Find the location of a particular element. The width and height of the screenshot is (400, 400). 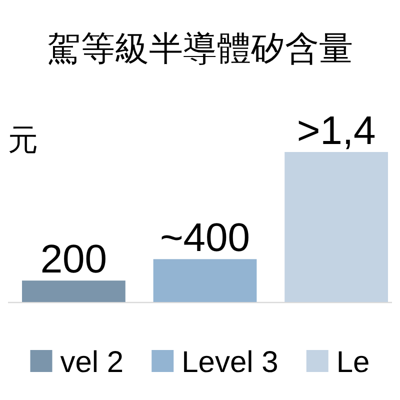

data-label: ~400 is located at coordinates (205, 238).